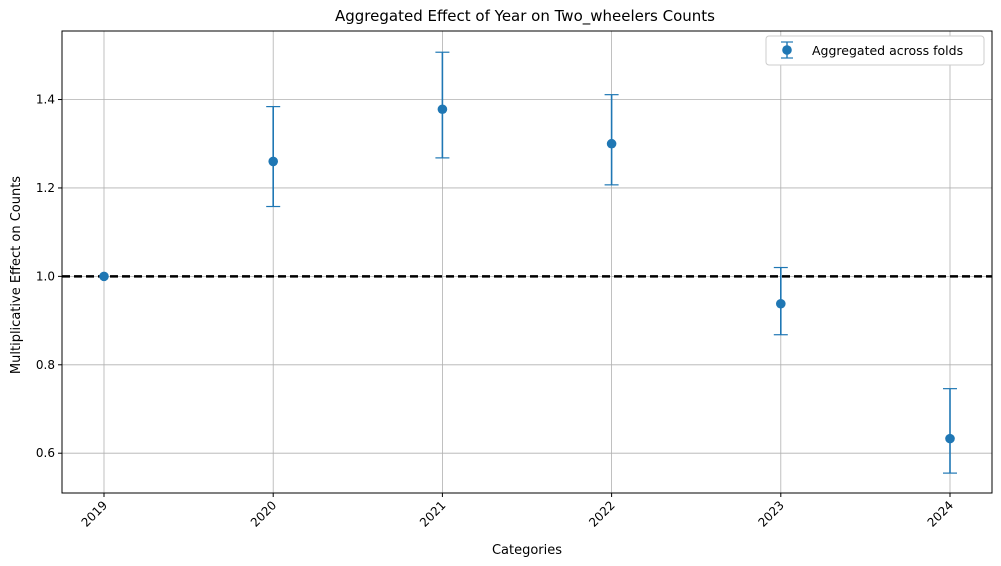 The width and height of the screenshot is (1001, 566). What do you see at coordinates (45, 188) in the screenshot?
I see `y-tick-label: 1.2` at bounding box center [45, 188].